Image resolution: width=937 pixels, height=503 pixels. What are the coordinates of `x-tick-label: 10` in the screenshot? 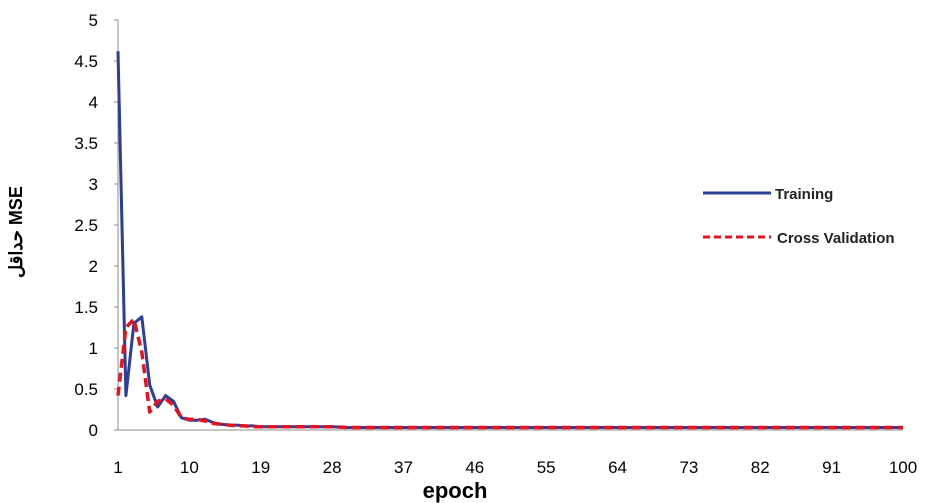 It's located at (189, 467).